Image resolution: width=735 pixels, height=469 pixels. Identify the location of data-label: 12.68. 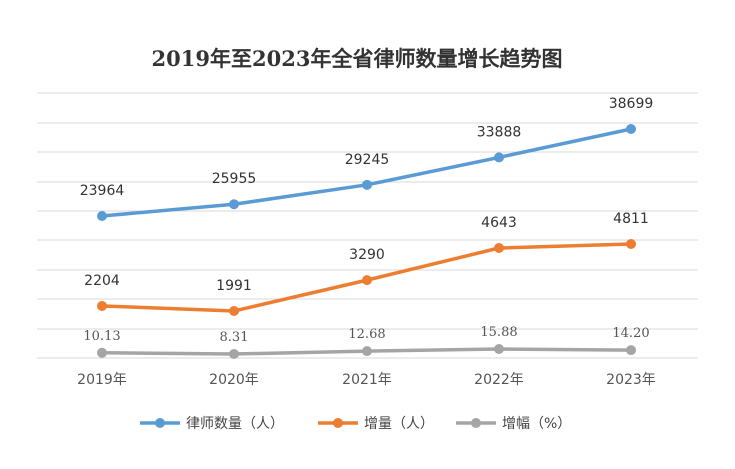
(366, 334).